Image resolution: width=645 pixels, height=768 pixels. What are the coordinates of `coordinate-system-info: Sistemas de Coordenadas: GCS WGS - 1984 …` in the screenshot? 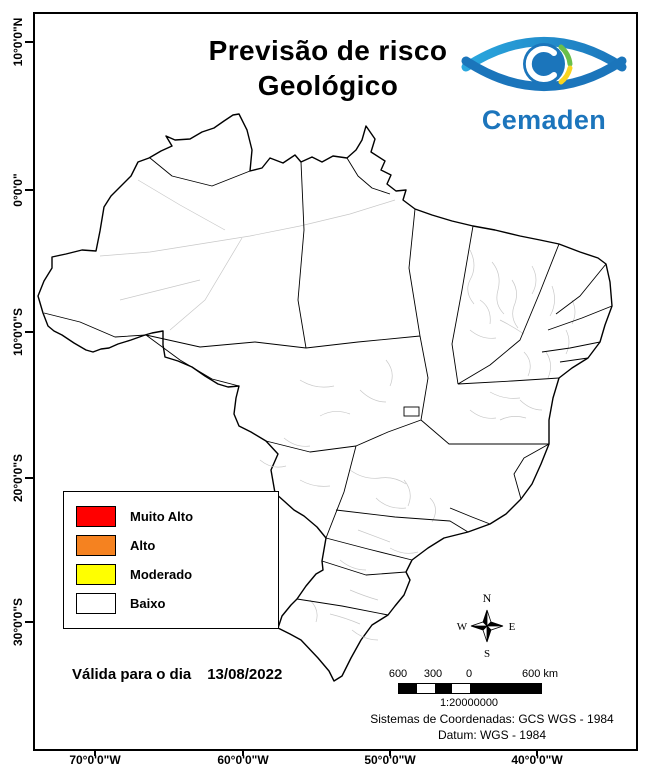 It's located at (492, 727).